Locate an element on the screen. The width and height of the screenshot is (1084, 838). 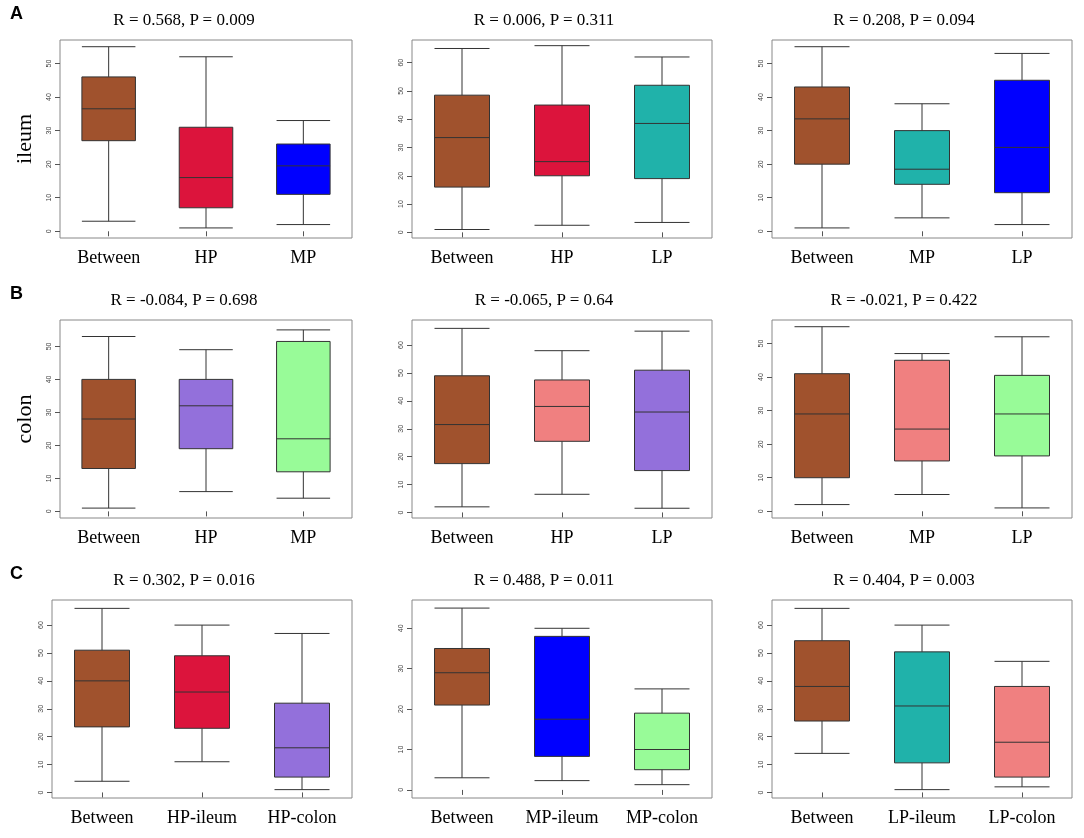
chart-title: R = -0.065, P = 0.64 is located at coordinates (544, 299).